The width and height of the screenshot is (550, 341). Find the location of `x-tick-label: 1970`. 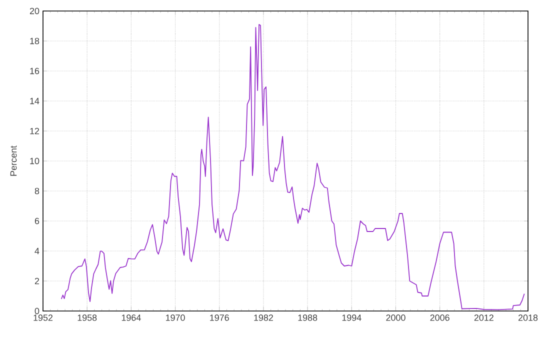

x-tick-label: 1970 is located at coordinates (175, 317).